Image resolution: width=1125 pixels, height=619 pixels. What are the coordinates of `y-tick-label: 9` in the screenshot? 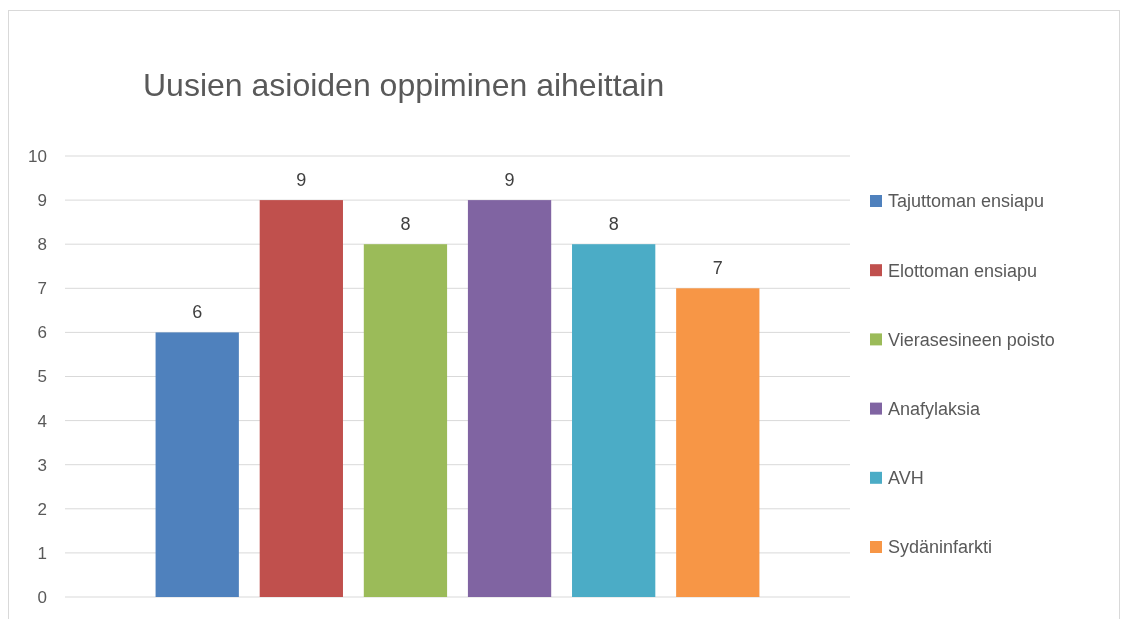 It's located at (42, 201).